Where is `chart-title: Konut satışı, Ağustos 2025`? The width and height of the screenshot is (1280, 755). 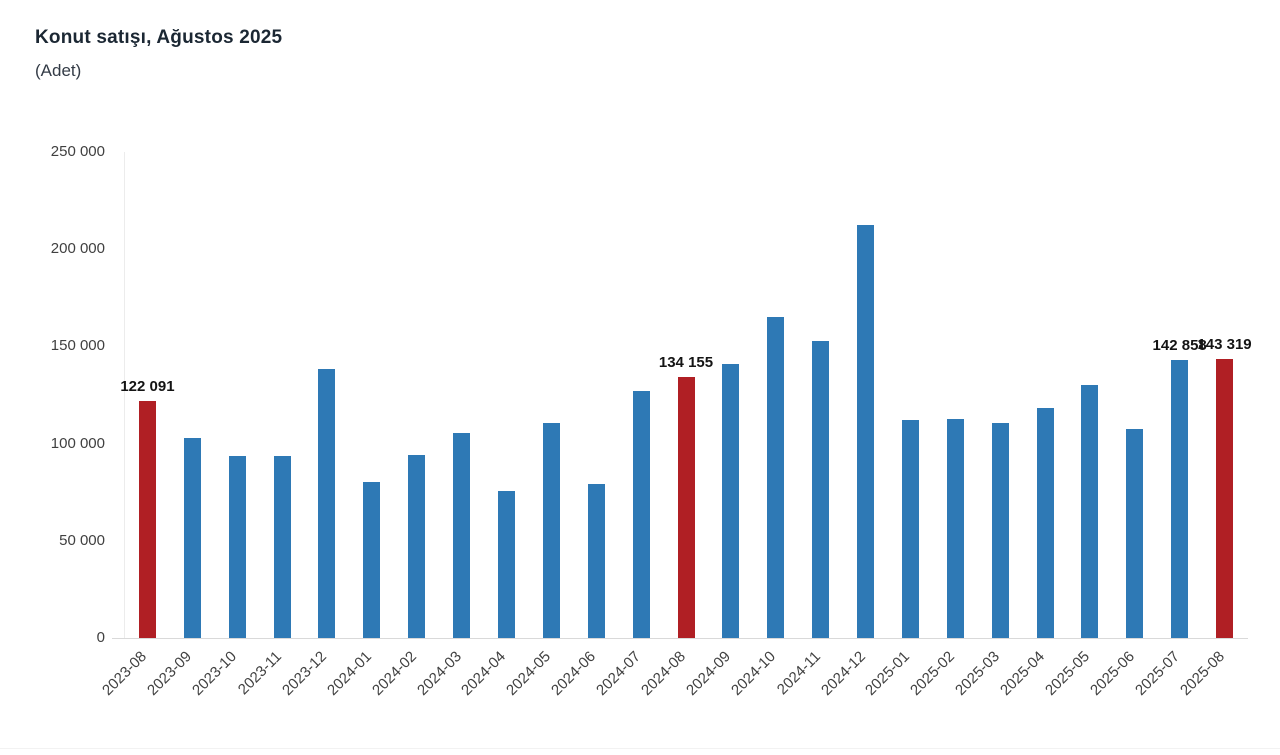 chart-title: Konut satışı, Ağustos 2025 is located at coordinates (159, 37).